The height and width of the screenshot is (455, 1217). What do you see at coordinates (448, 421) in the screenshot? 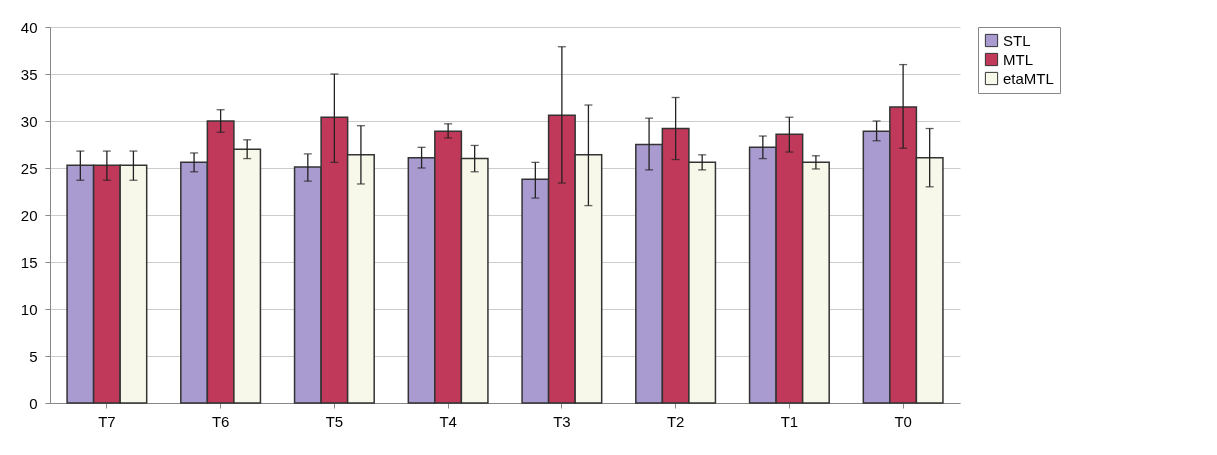
I see `x-tick-label: T4` at bounding box center [448, 421].